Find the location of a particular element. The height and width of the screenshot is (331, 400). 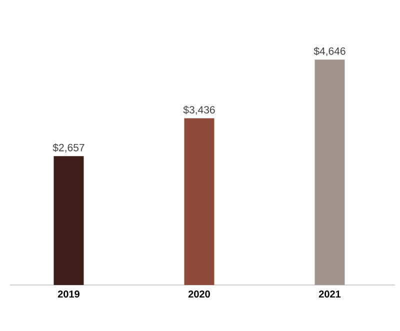

x-tick-label: 2021 is located at coordinates (329, 294).